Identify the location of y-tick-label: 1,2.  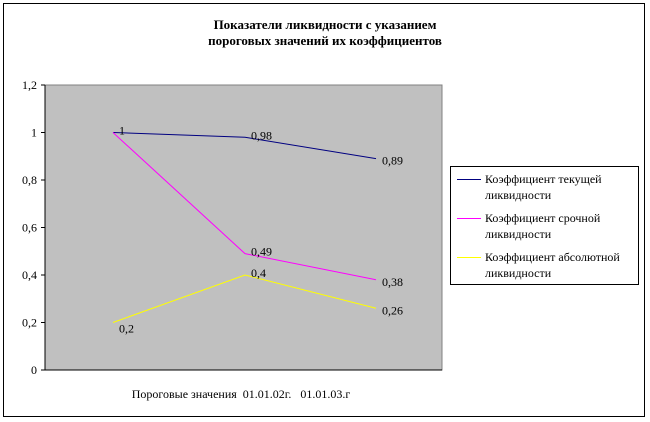
(29, 85).